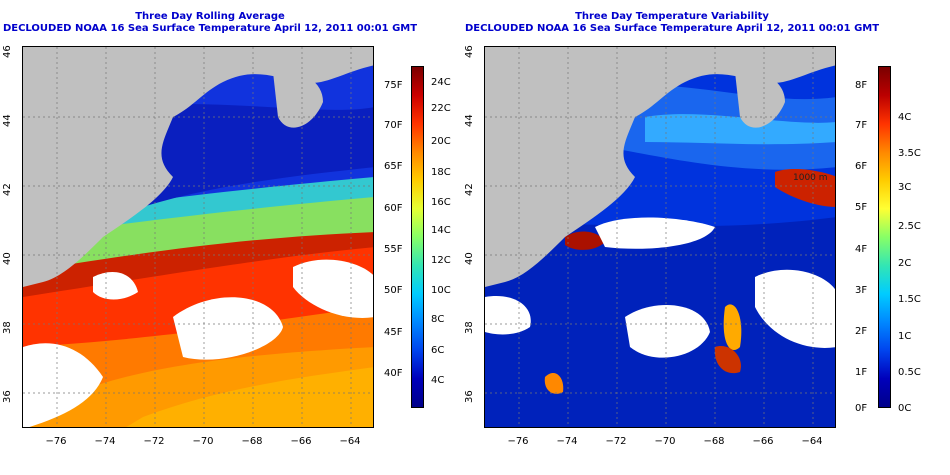 The image size is (950, 475). What do you see at coordinates (441, 202) in the screenshot?
I see `colorbar-c-label: 16C` at bounding box center [441, 202].